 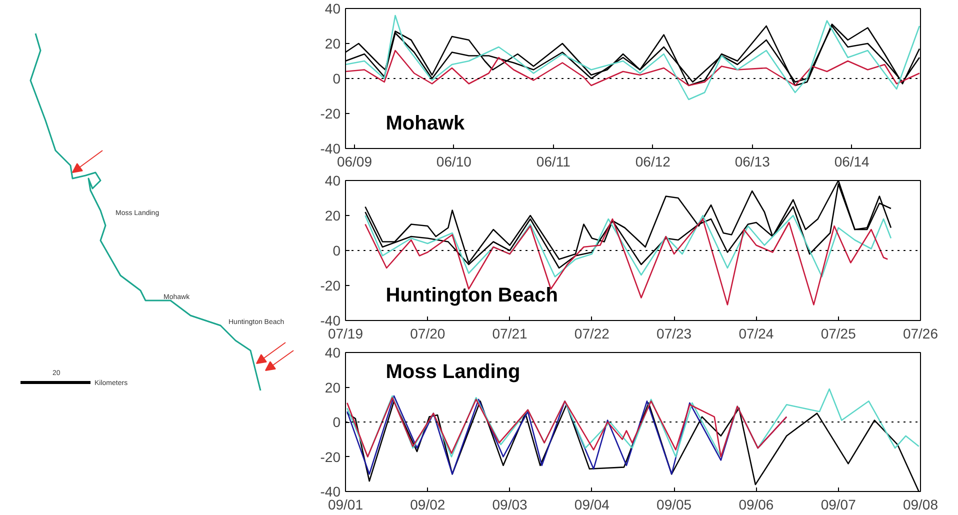 I want to click on x-tick-label: 06/09, so click(x=354, y=162).